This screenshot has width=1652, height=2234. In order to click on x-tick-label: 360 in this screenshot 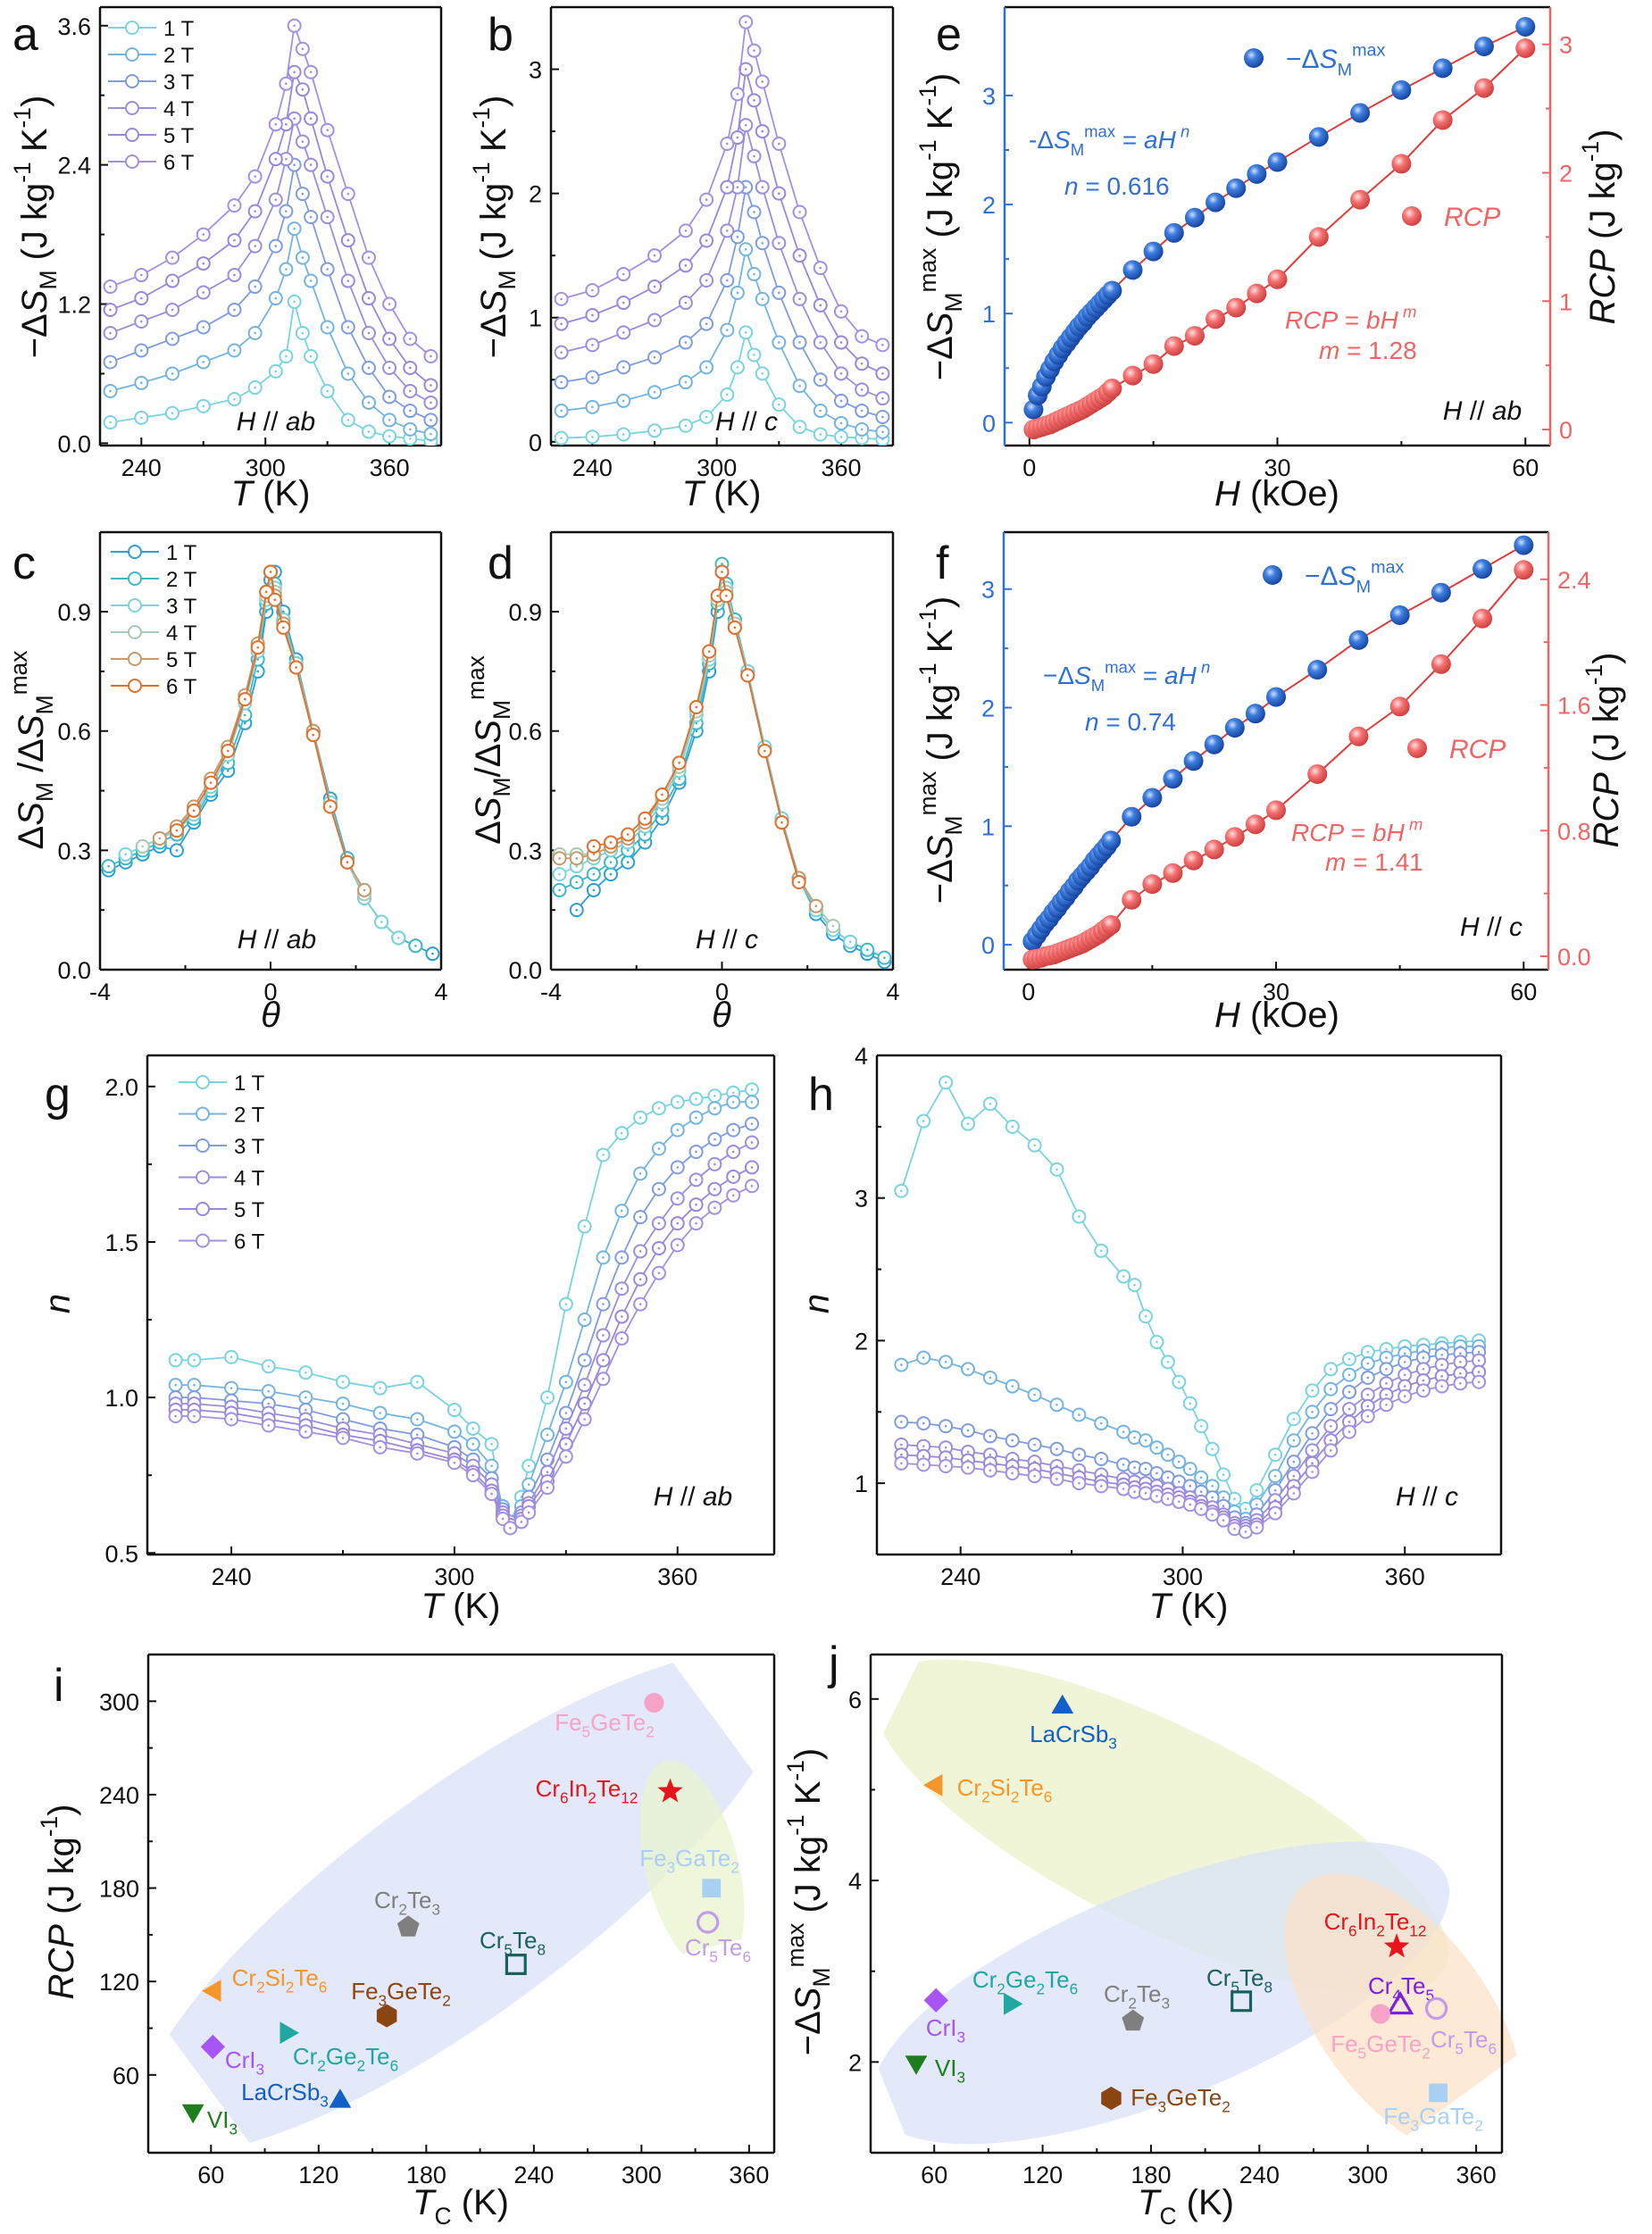, I will do `click(841, 467)`.